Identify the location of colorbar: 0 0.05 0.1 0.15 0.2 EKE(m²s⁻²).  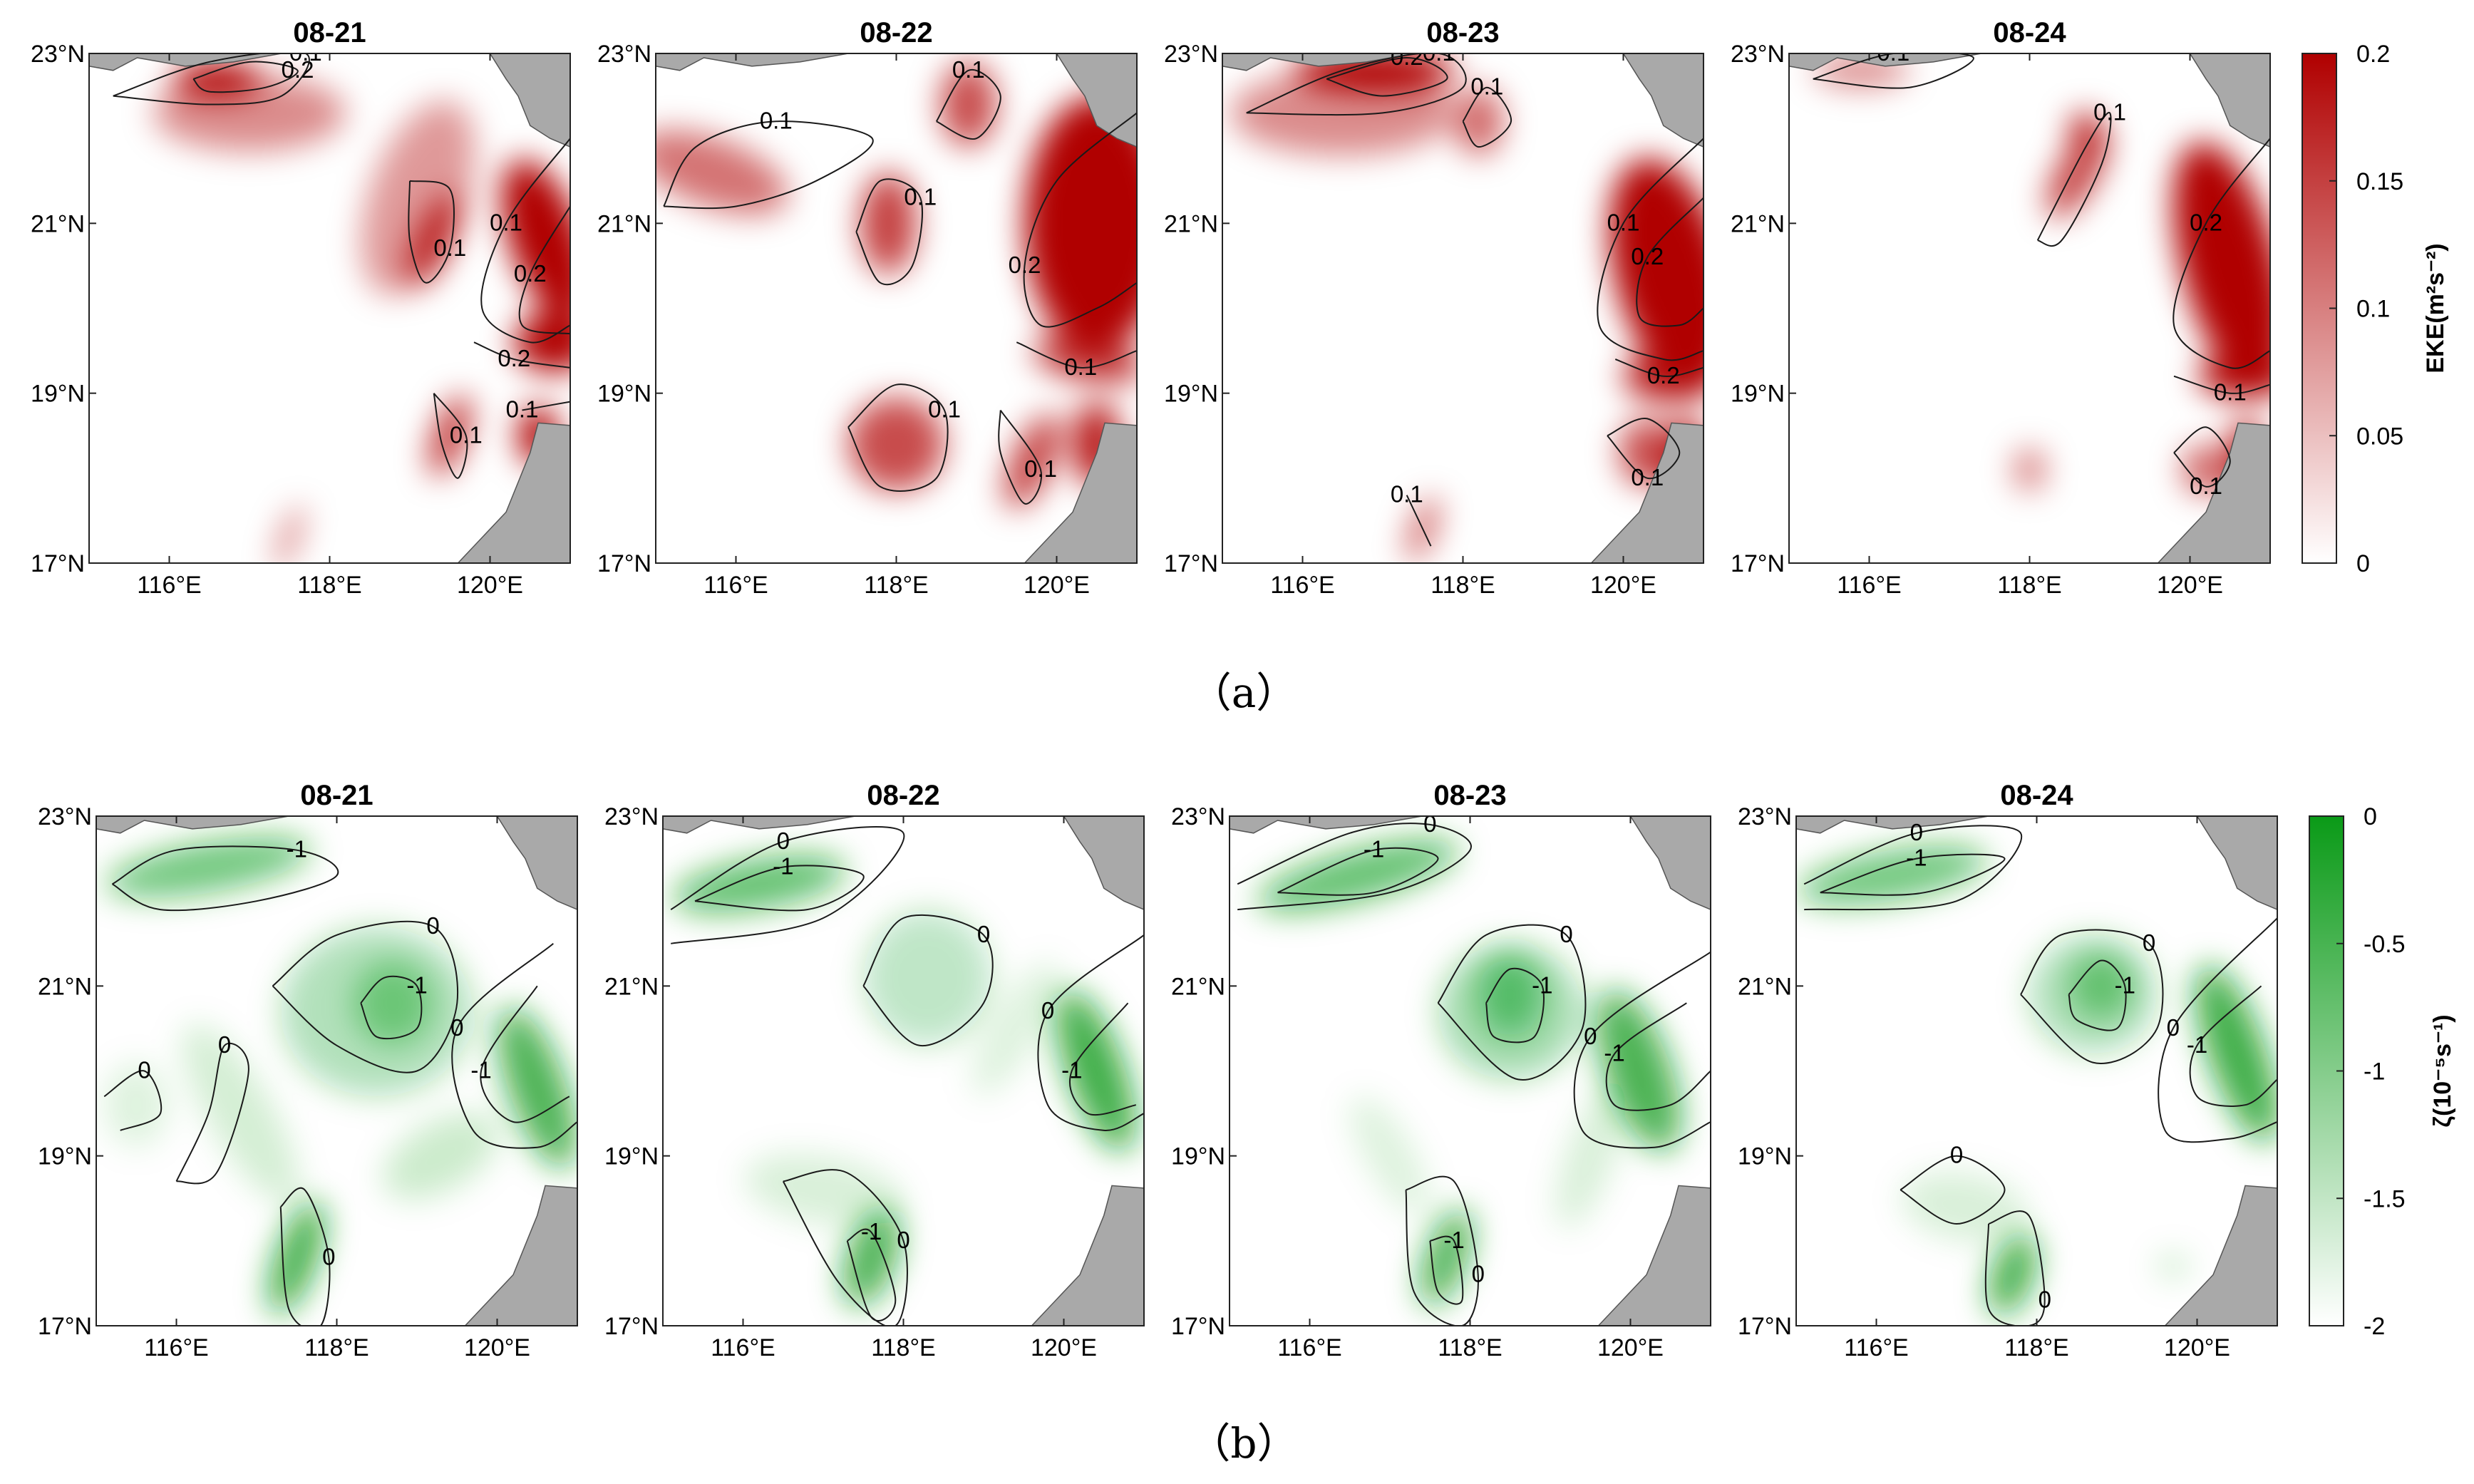
(2375, 309).